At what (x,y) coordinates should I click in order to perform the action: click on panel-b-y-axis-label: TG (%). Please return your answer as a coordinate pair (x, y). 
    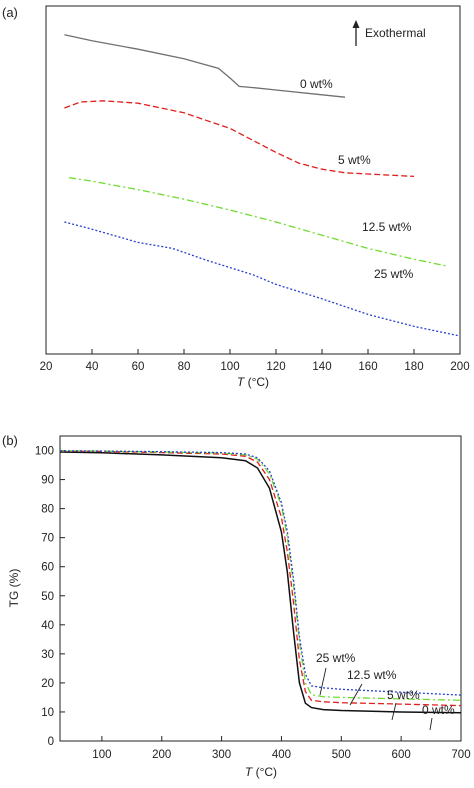
    Looking at the image, I should click on (14, 588).